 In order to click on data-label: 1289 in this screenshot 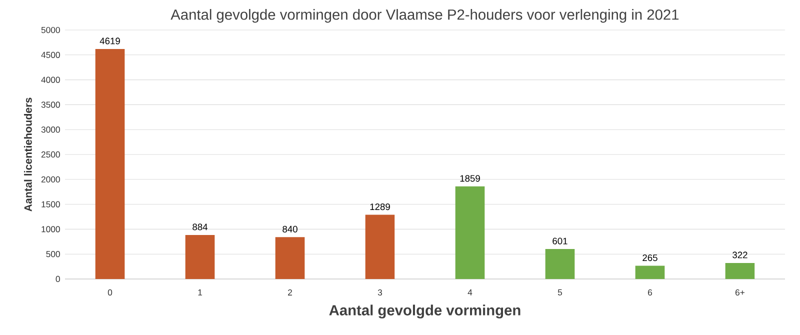, I will do `click(380, 206)`.